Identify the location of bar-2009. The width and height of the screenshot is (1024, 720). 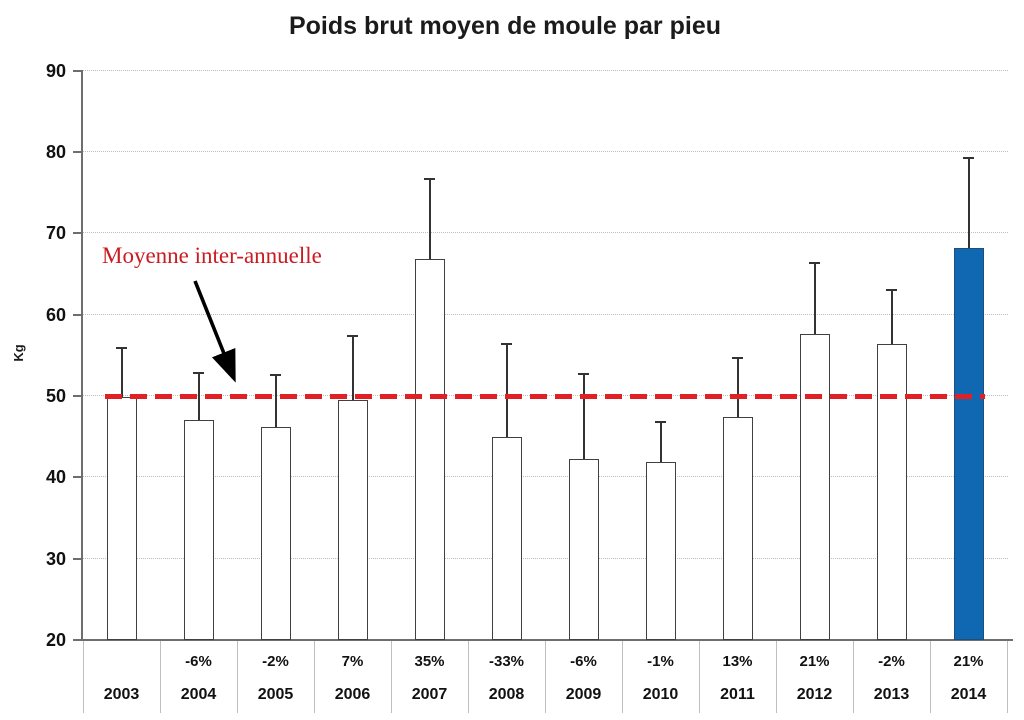
(583, 549).